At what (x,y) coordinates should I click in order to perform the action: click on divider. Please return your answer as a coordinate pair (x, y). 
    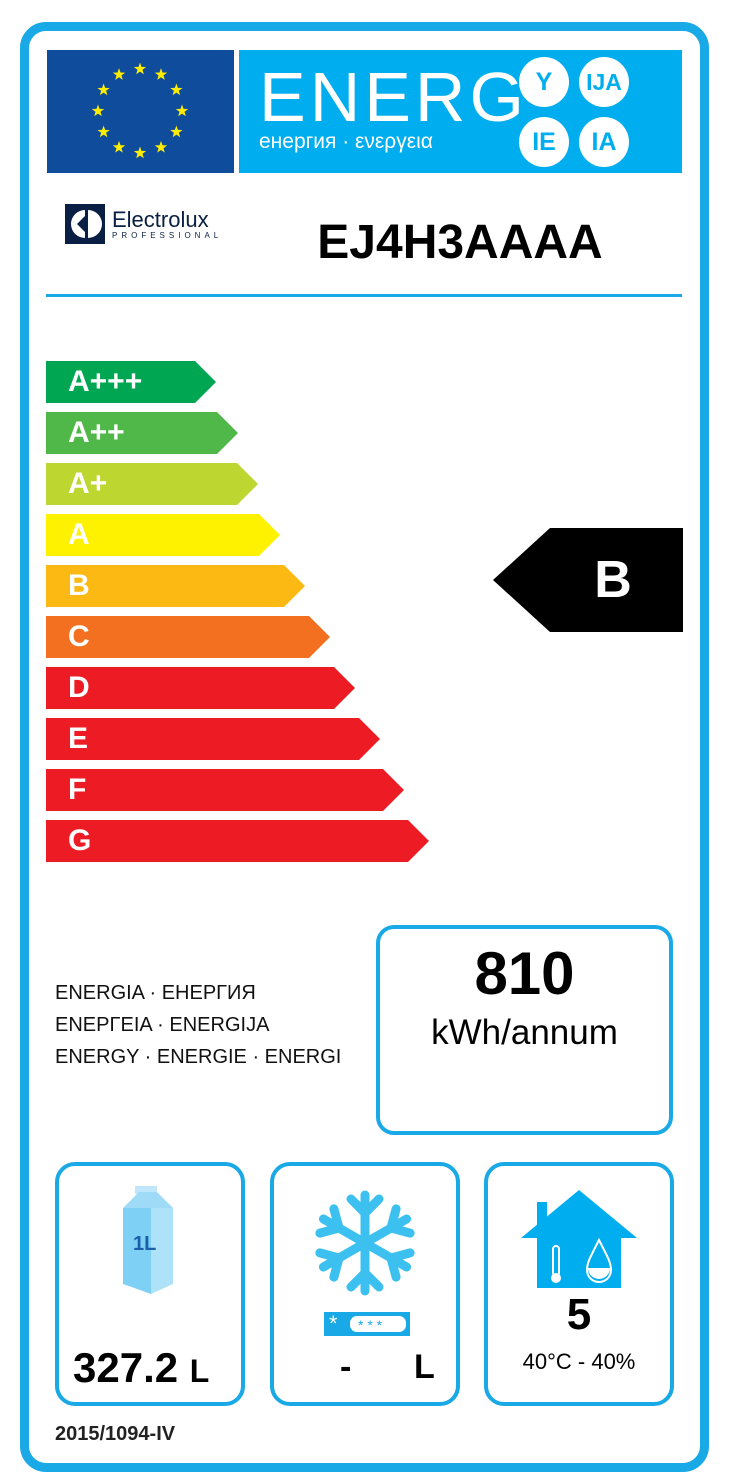
    Looking at the image, I should click on (364, 295).